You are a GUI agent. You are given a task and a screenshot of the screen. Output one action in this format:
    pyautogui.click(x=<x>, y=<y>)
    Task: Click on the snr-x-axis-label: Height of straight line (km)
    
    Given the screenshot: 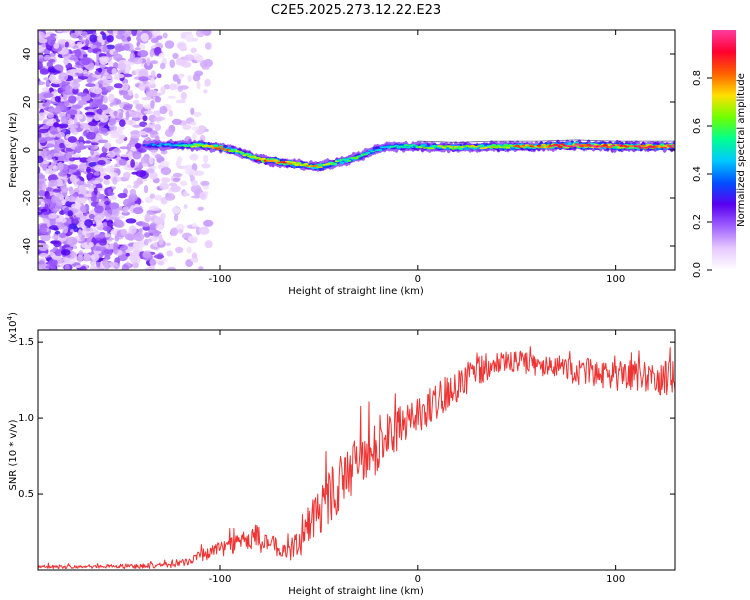 What is the action you would take?
    pyautogui.click(x=356, y=591)
    